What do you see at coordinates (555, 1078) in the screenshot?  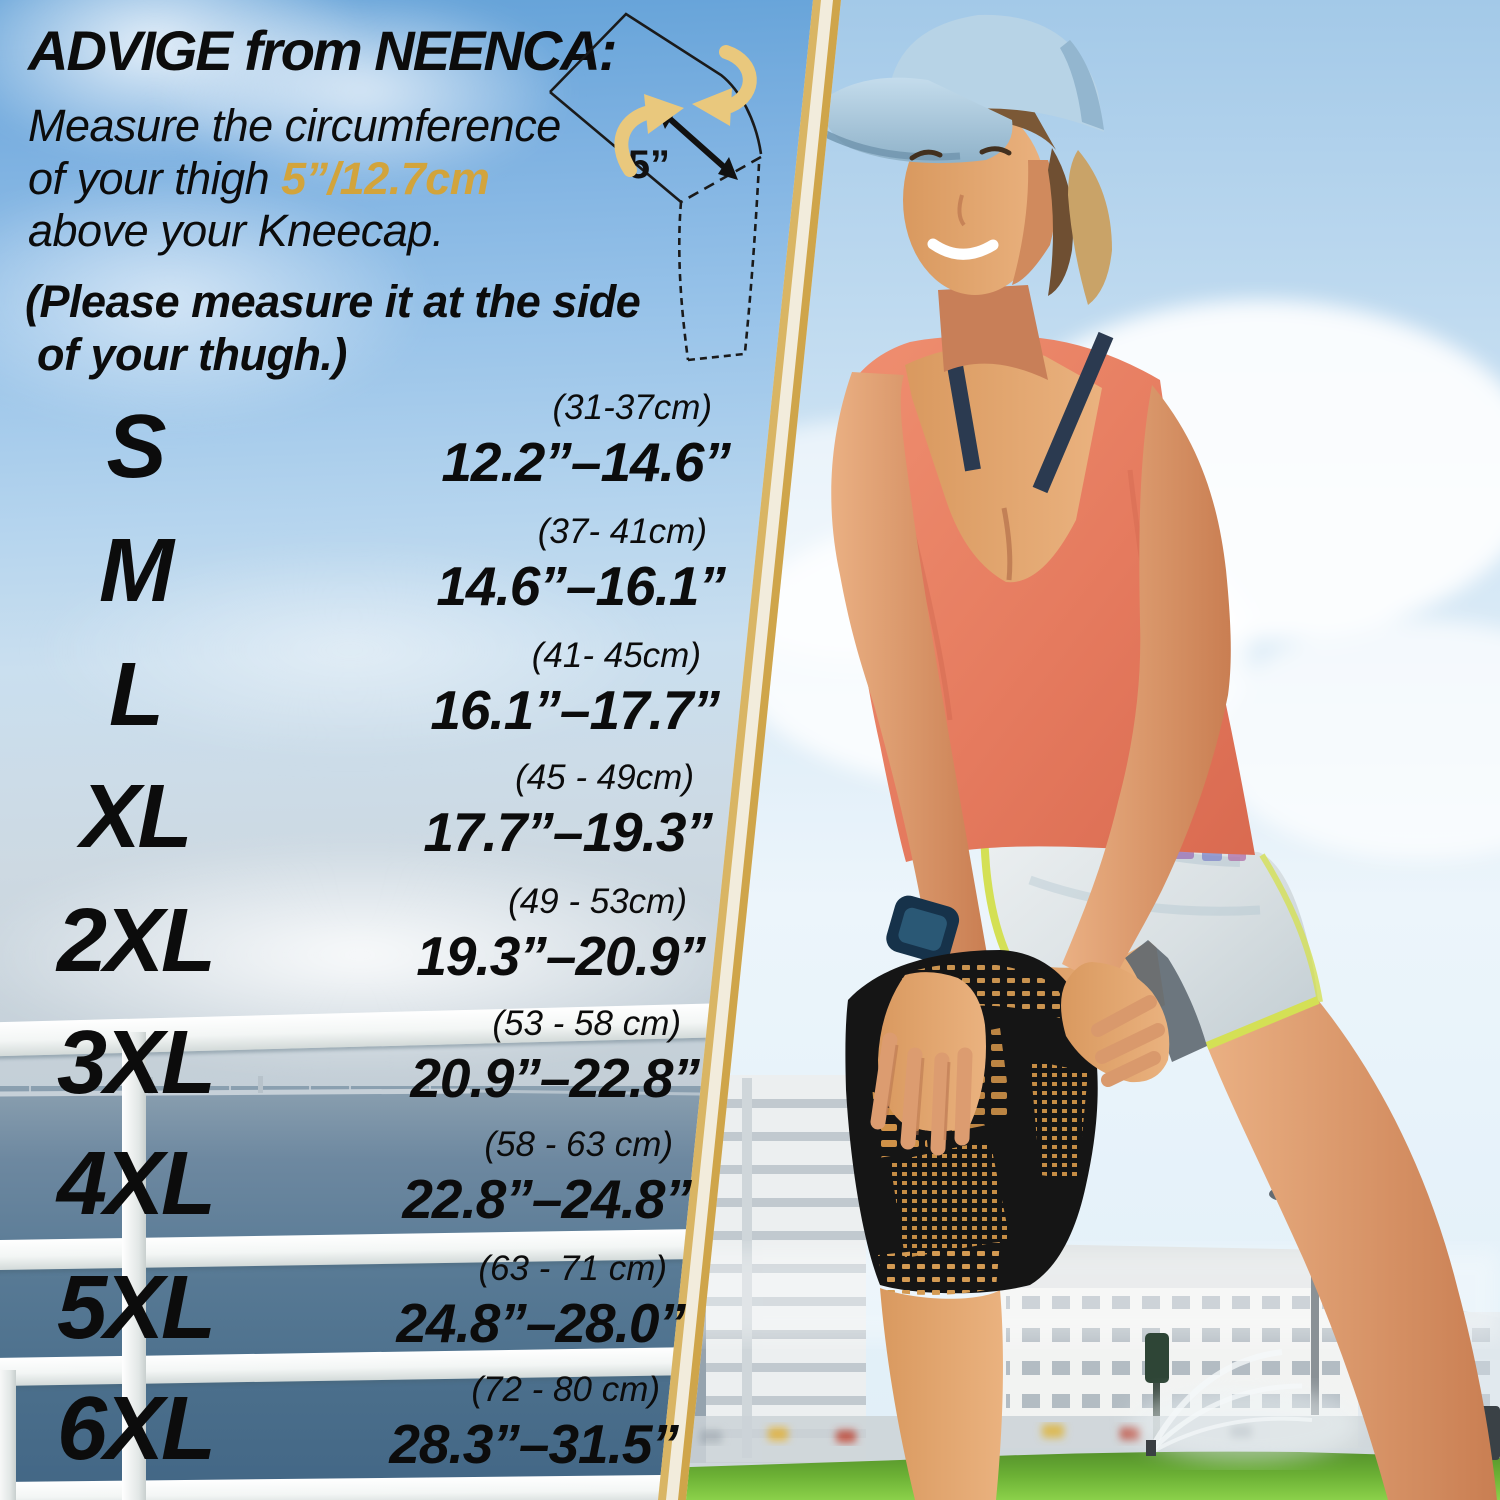 I see `size-inch-range: 20.9”–22.8”` at bounding box center [555, 1078].